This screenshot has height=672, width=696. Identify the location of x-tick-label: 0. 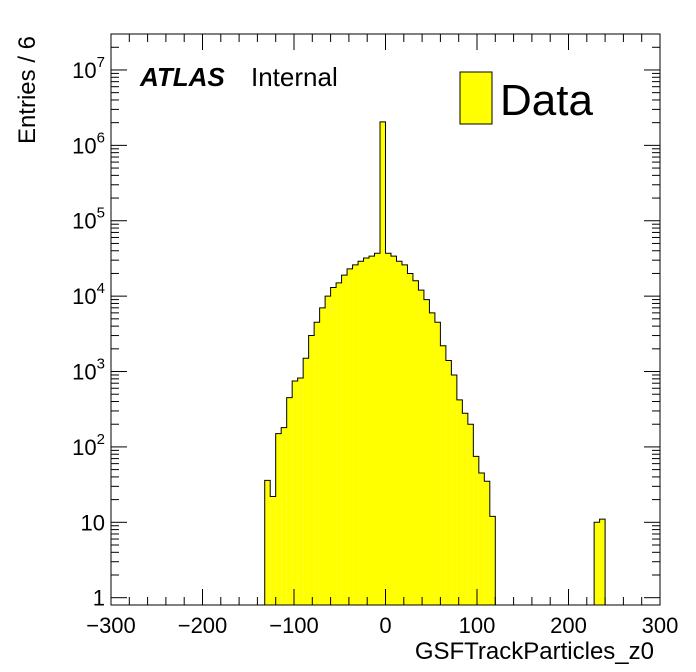
(385, 625).